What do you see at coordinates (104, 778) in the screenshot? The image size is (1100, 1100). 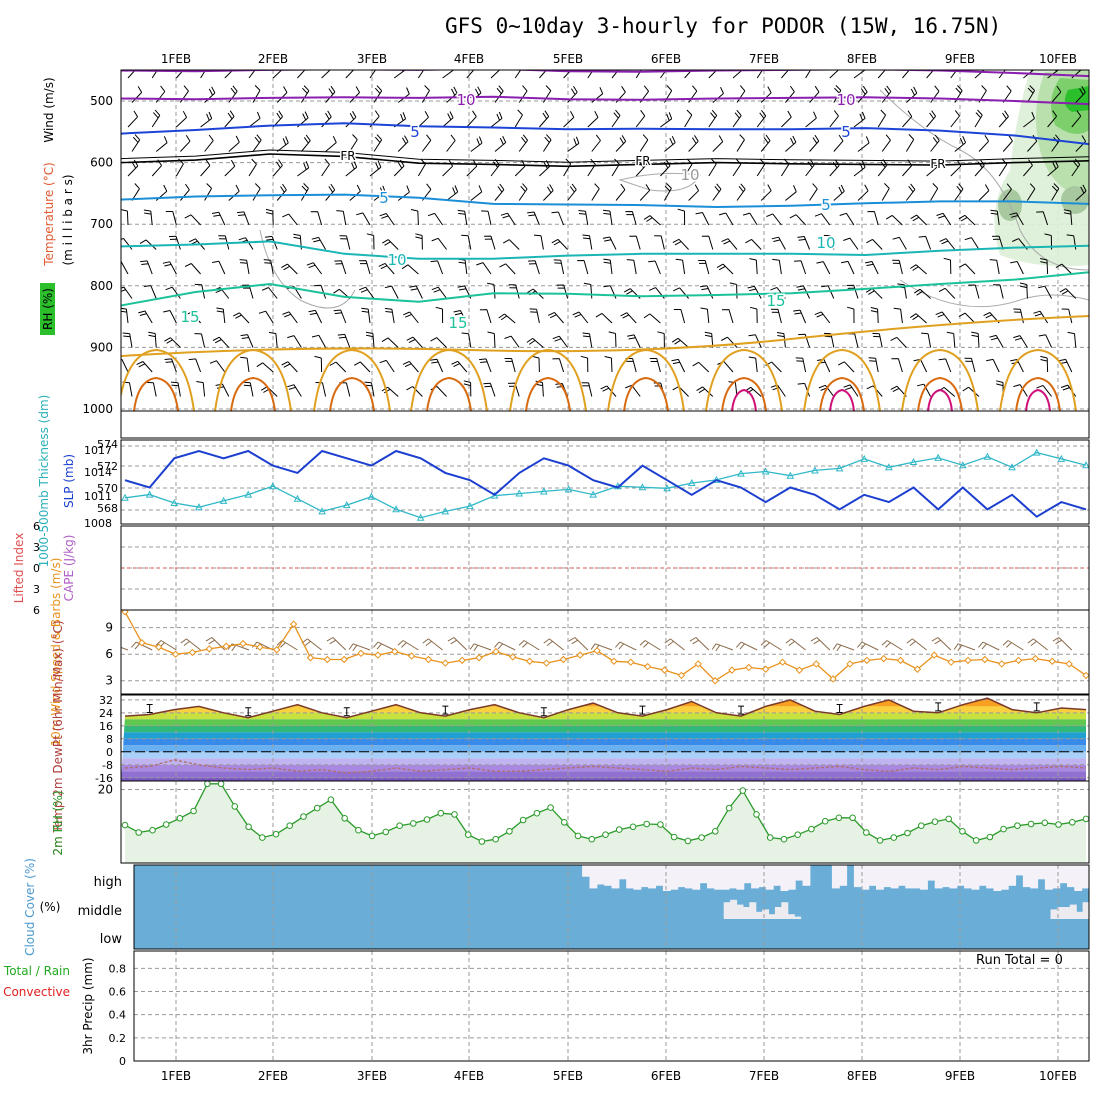 I see `temp-tick: -16` at bounding box center [104, 778].